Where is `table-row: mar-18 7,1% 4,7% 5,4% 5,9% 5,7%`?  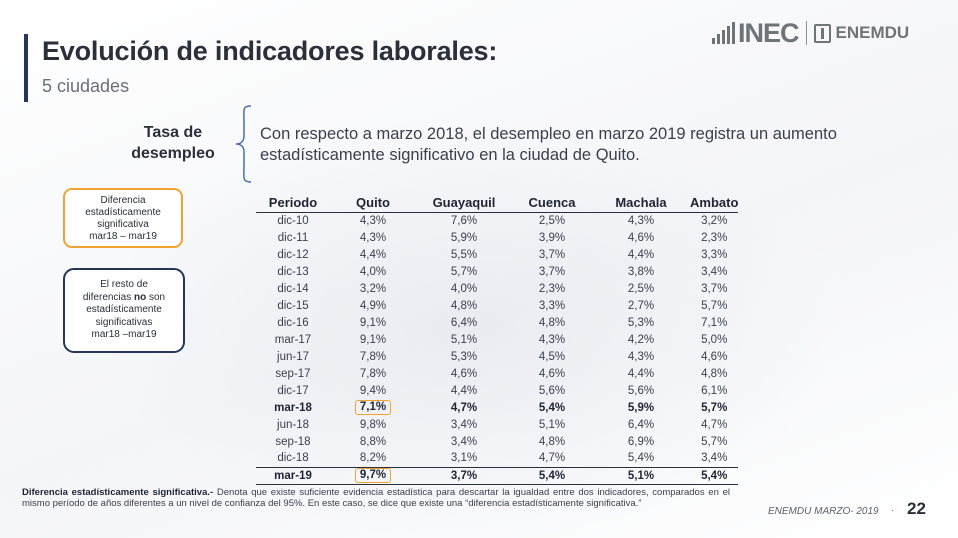 table-row: mar-18 7,1% 4,7% 5,4% 5,9% 5,7% is located at coordinates (497, 407).